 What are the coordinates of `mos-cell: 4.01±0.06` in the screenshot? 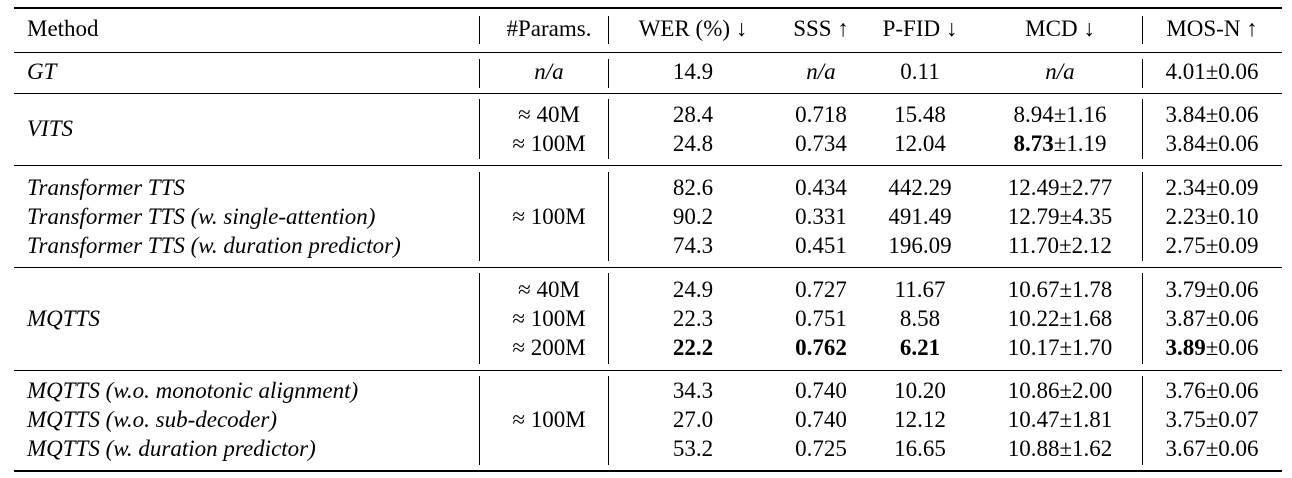 It's located at (1212, 71).